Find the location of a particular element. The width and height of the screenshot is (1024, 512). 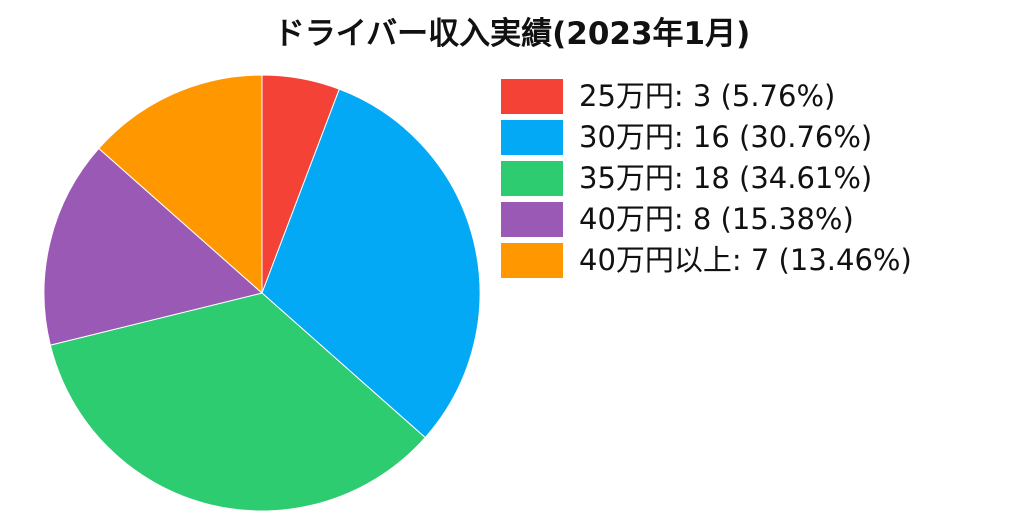

pie-slice-30man is located at coordinates (371, 263).